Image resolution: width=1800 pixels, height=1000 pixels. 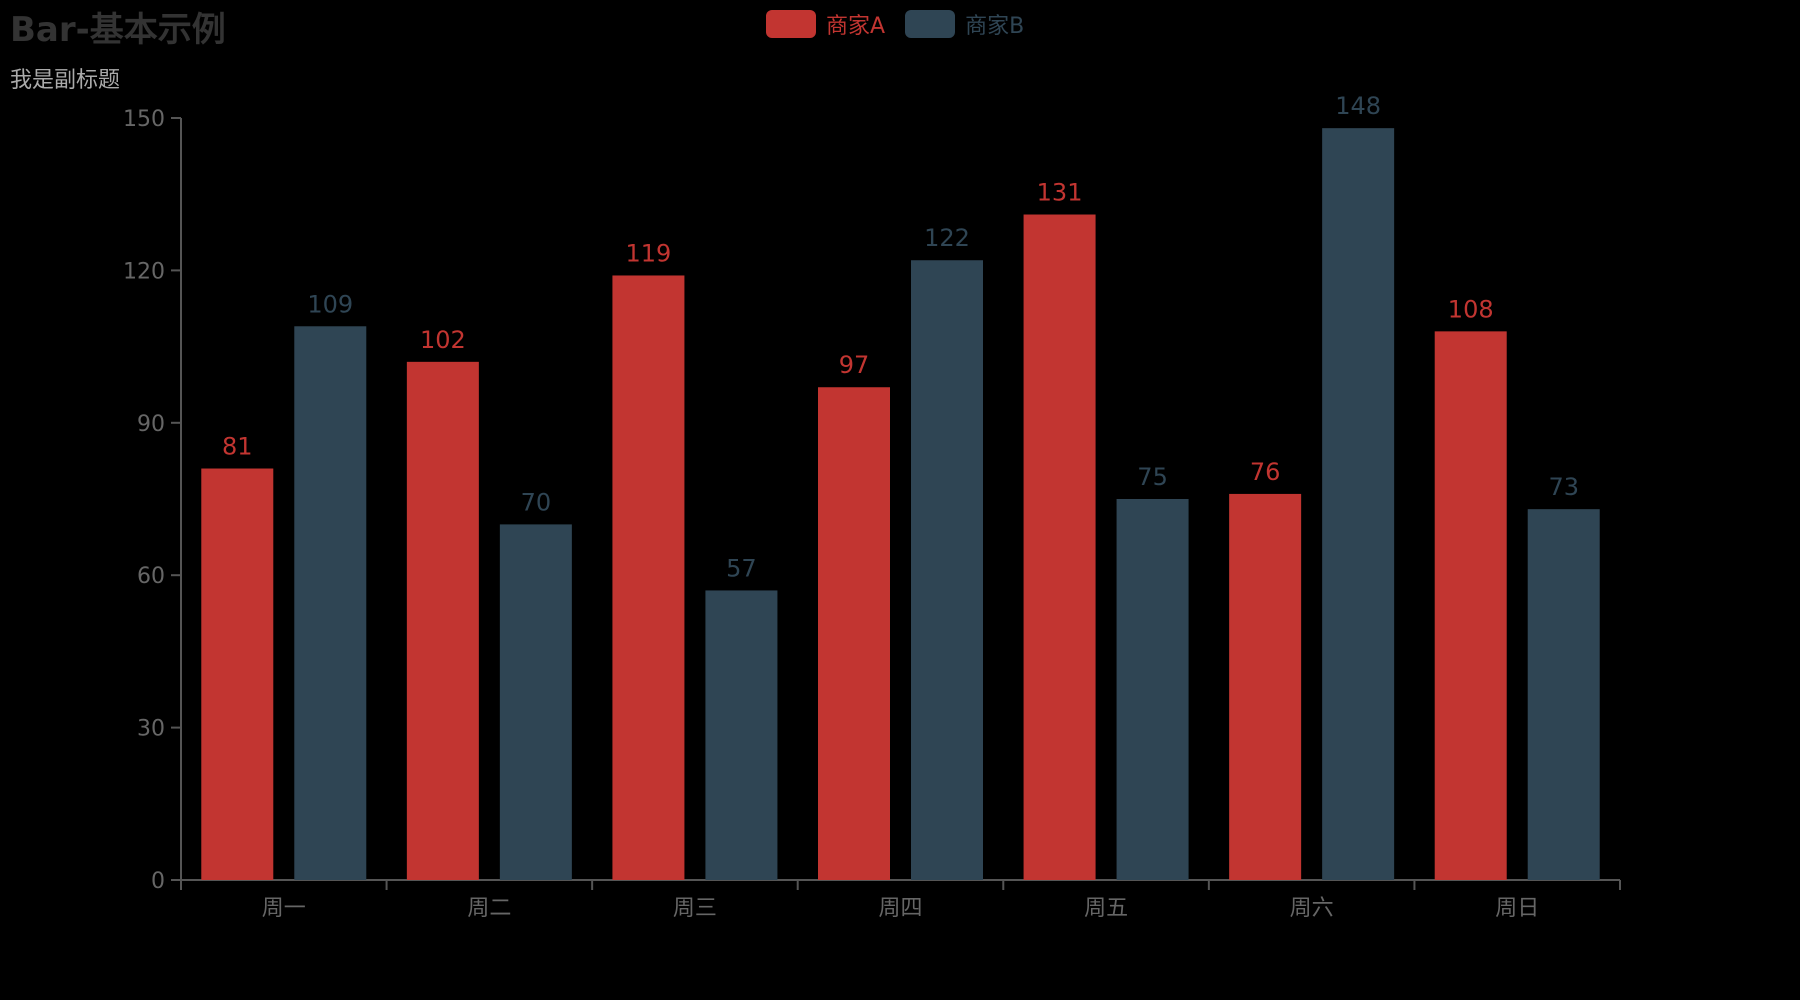 What do you see at coordinates (489, 908) in the screenshot?
I see `x-tick-label-1: 周二` at bounding box center [489, 908].